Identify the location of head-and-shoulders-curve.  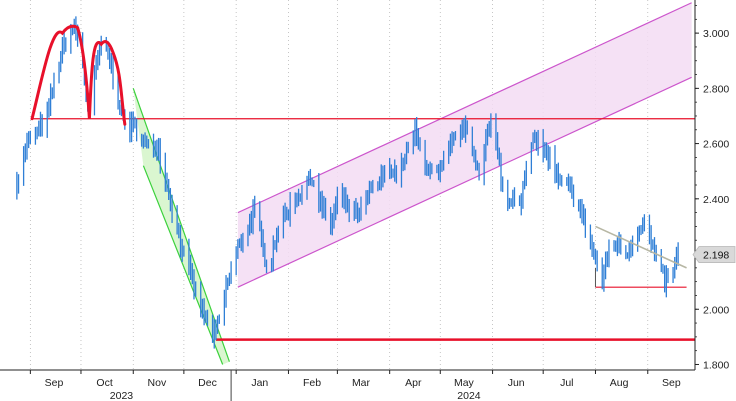
(78, 75).